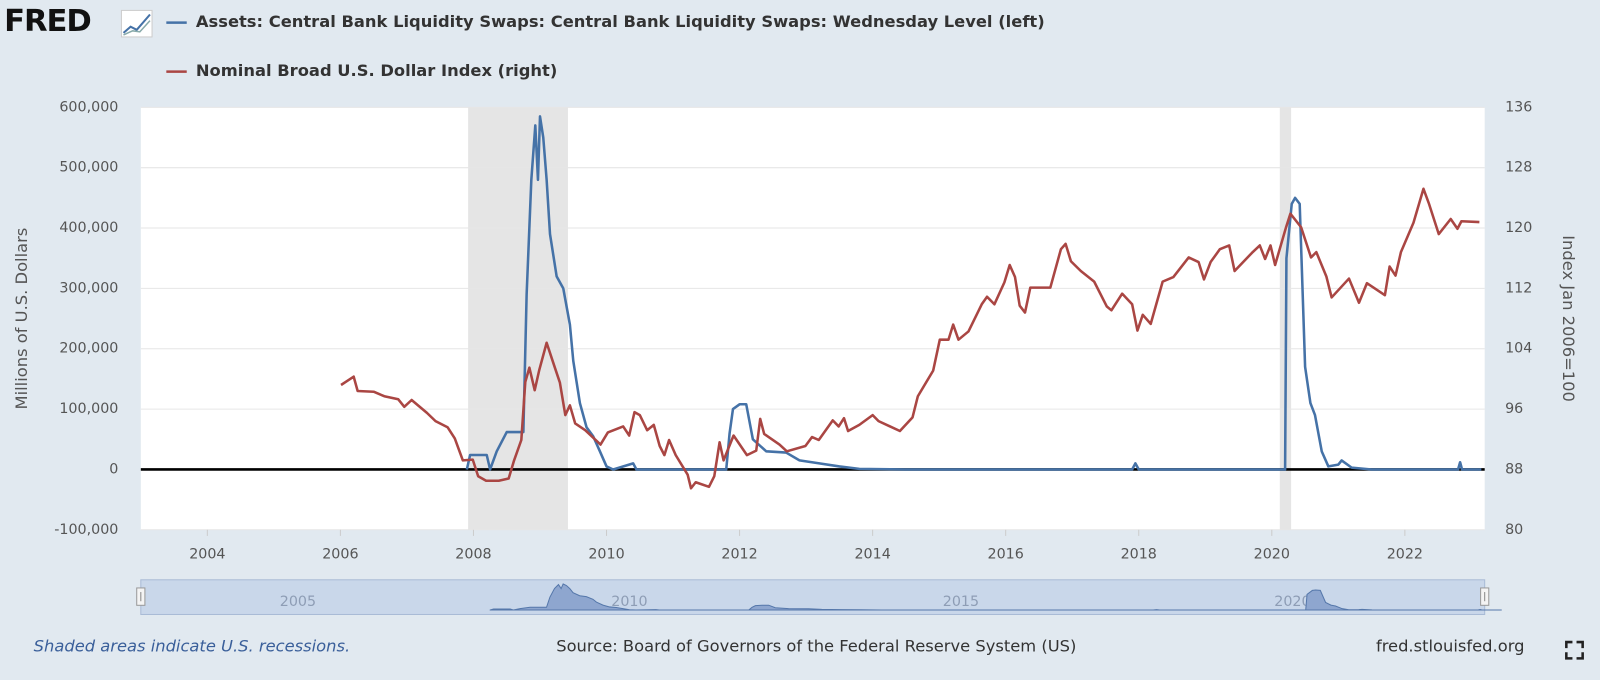 Image resolution: width=1600 pixels, height=680 pixels. Describe the element at coordinates (192, 646) in the screenshot. I see `recession-note: Shaded areas indicate U.S. recessions.` at that location.